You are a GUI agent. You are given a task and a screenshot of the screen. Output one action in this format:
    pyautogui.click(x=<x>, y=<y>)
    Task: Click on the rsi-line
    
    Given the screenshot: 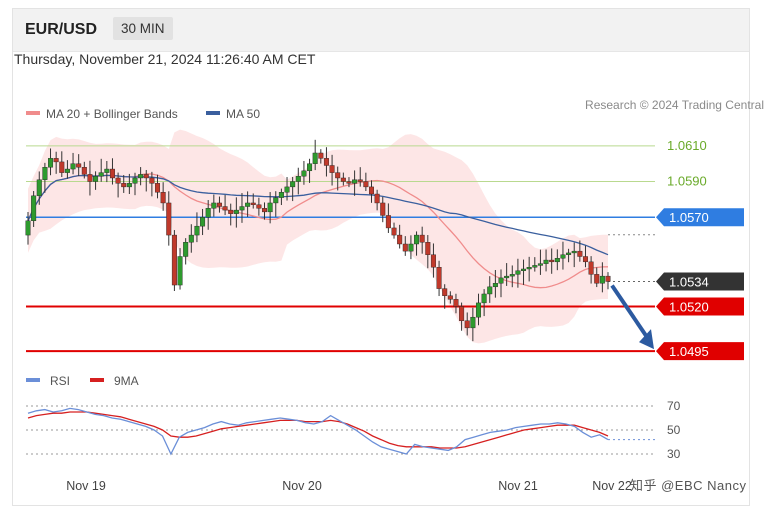 What is the action you would take?
    pyautogui.click(x=318, y=431)
    